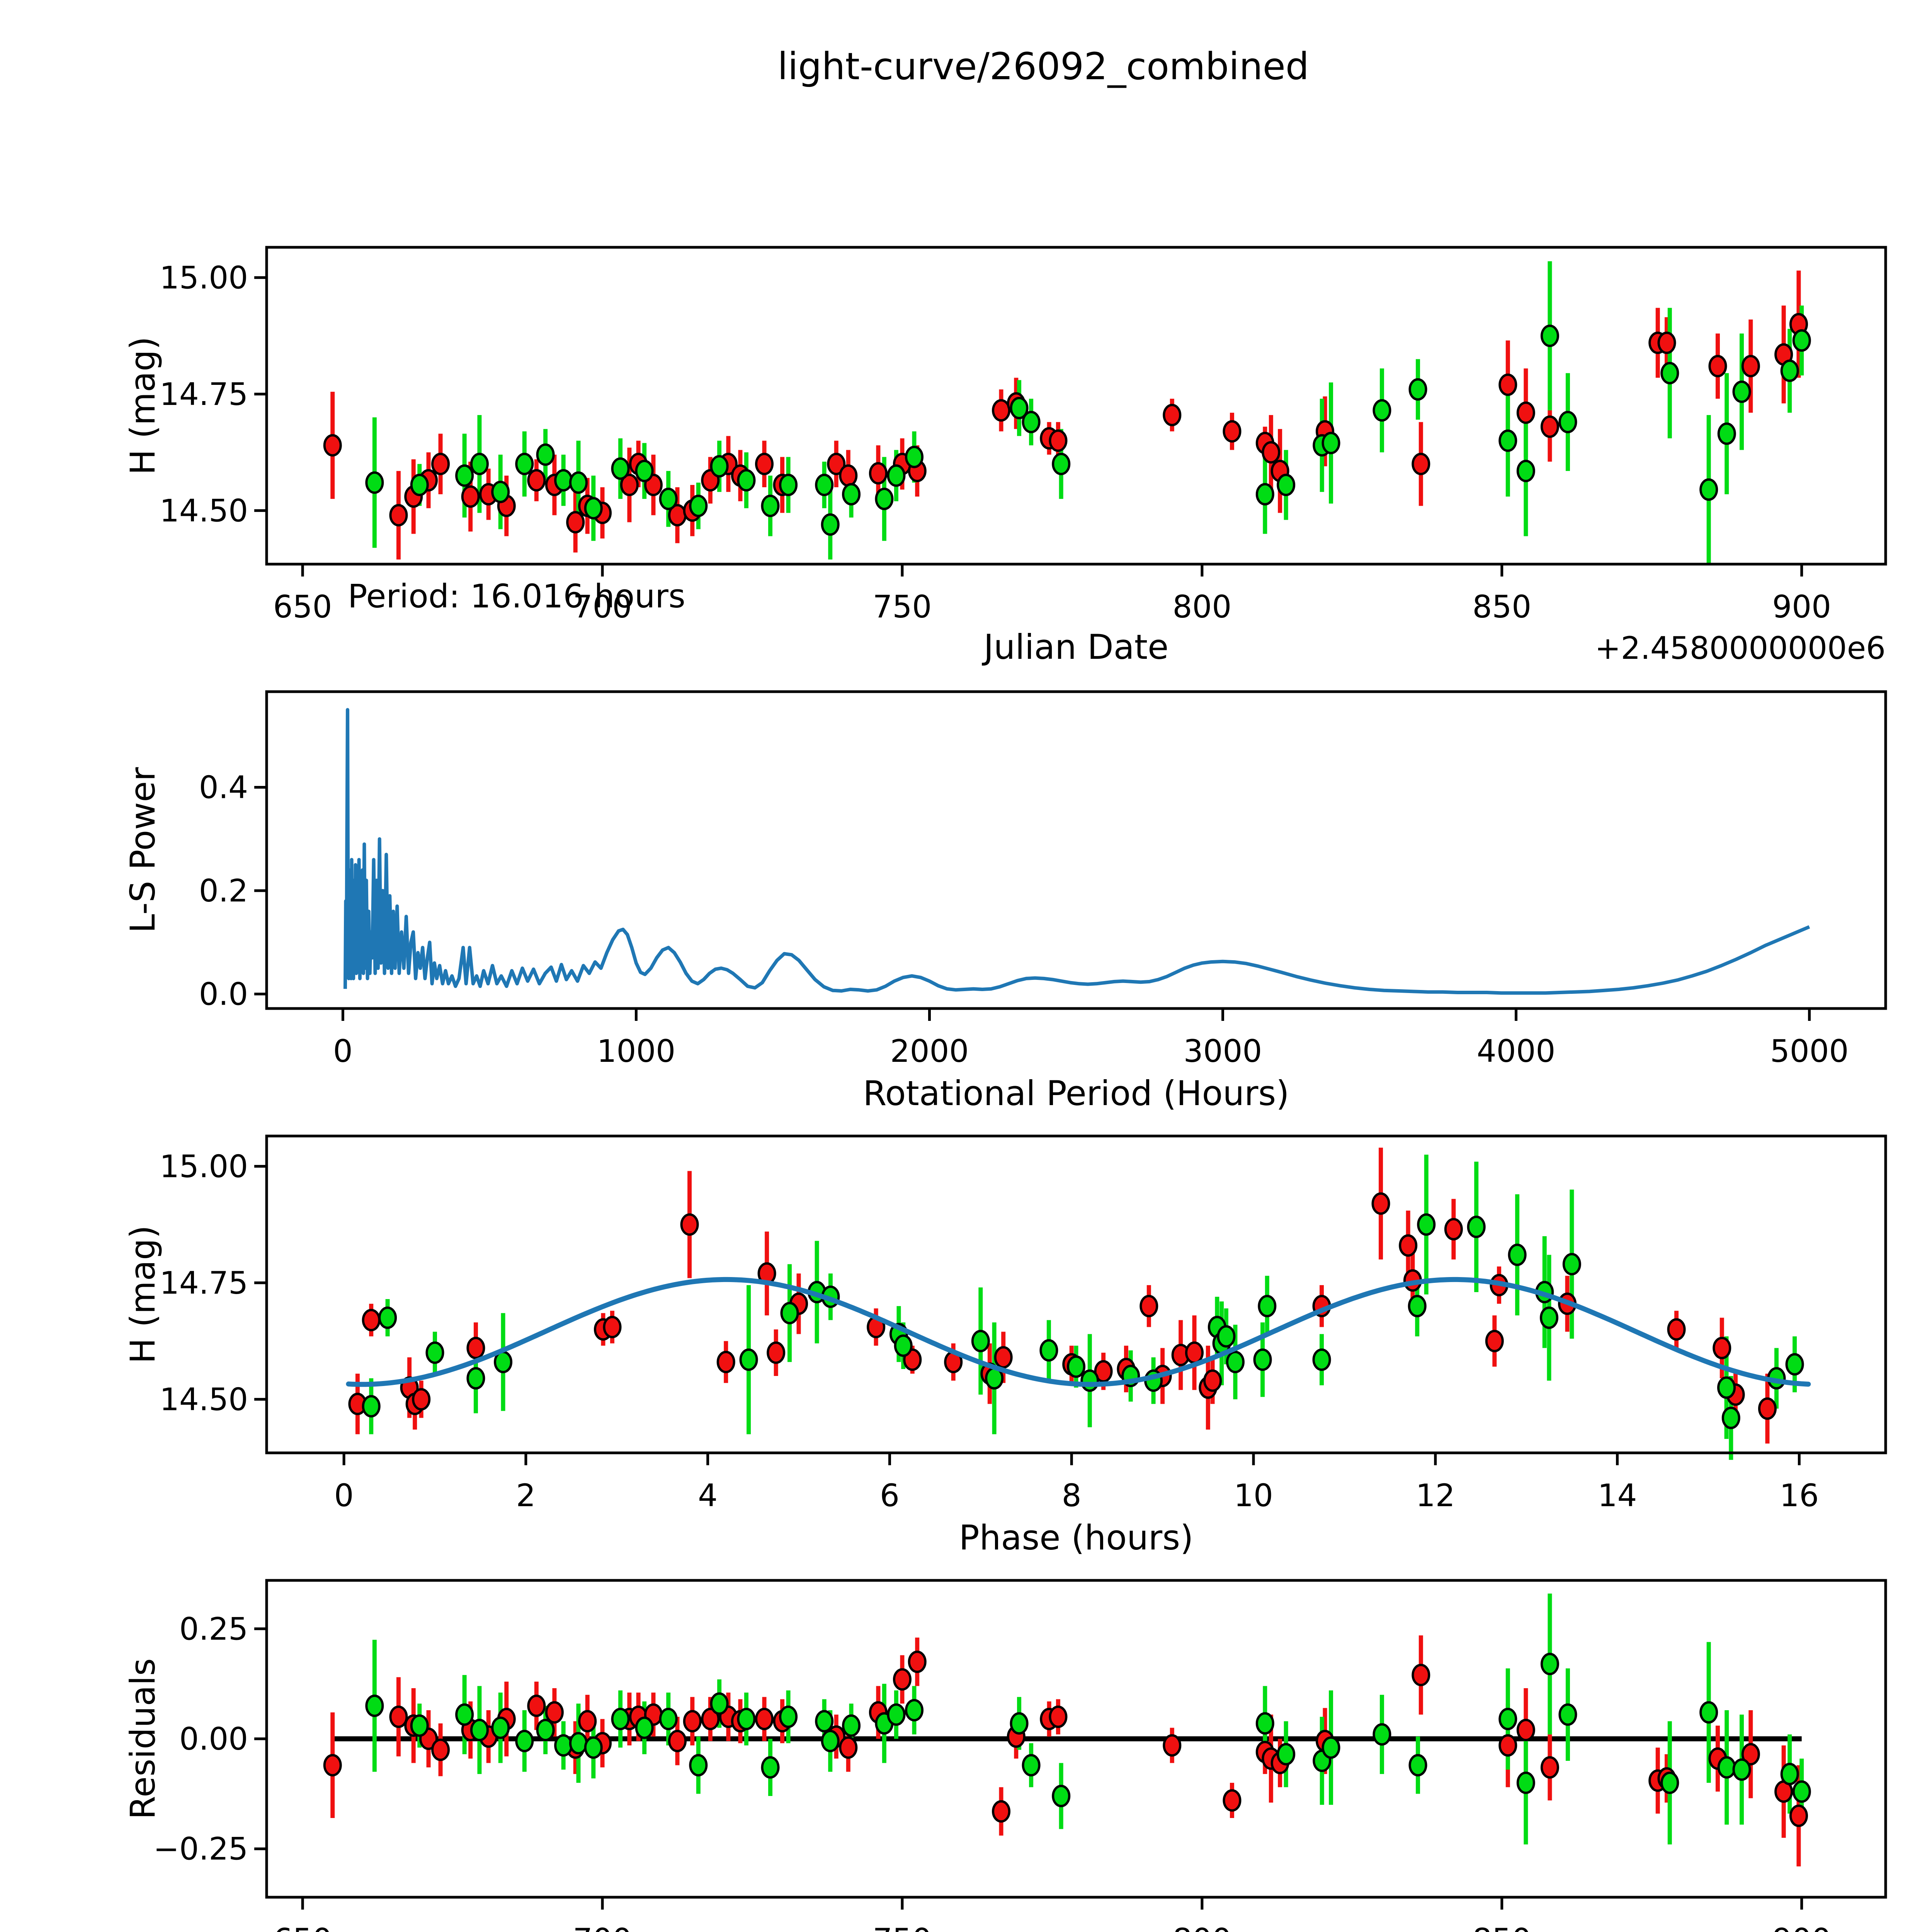 This screenshot has height=1932, width=1932. What do you see at coordinates (929, 1051) in the screenshot?
I see `x-tick-label: 2000` at bounding box center [929, 1051].